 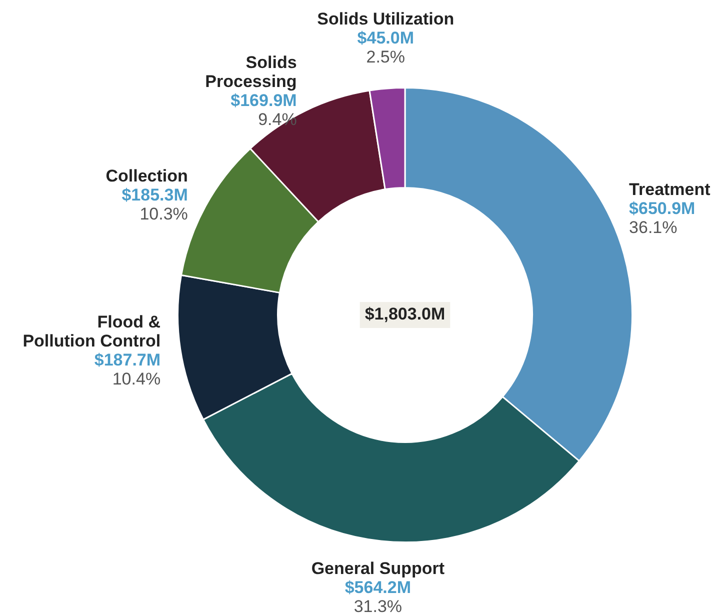 I want to click on text: $1,803.0M, so click(x=405, y=314).